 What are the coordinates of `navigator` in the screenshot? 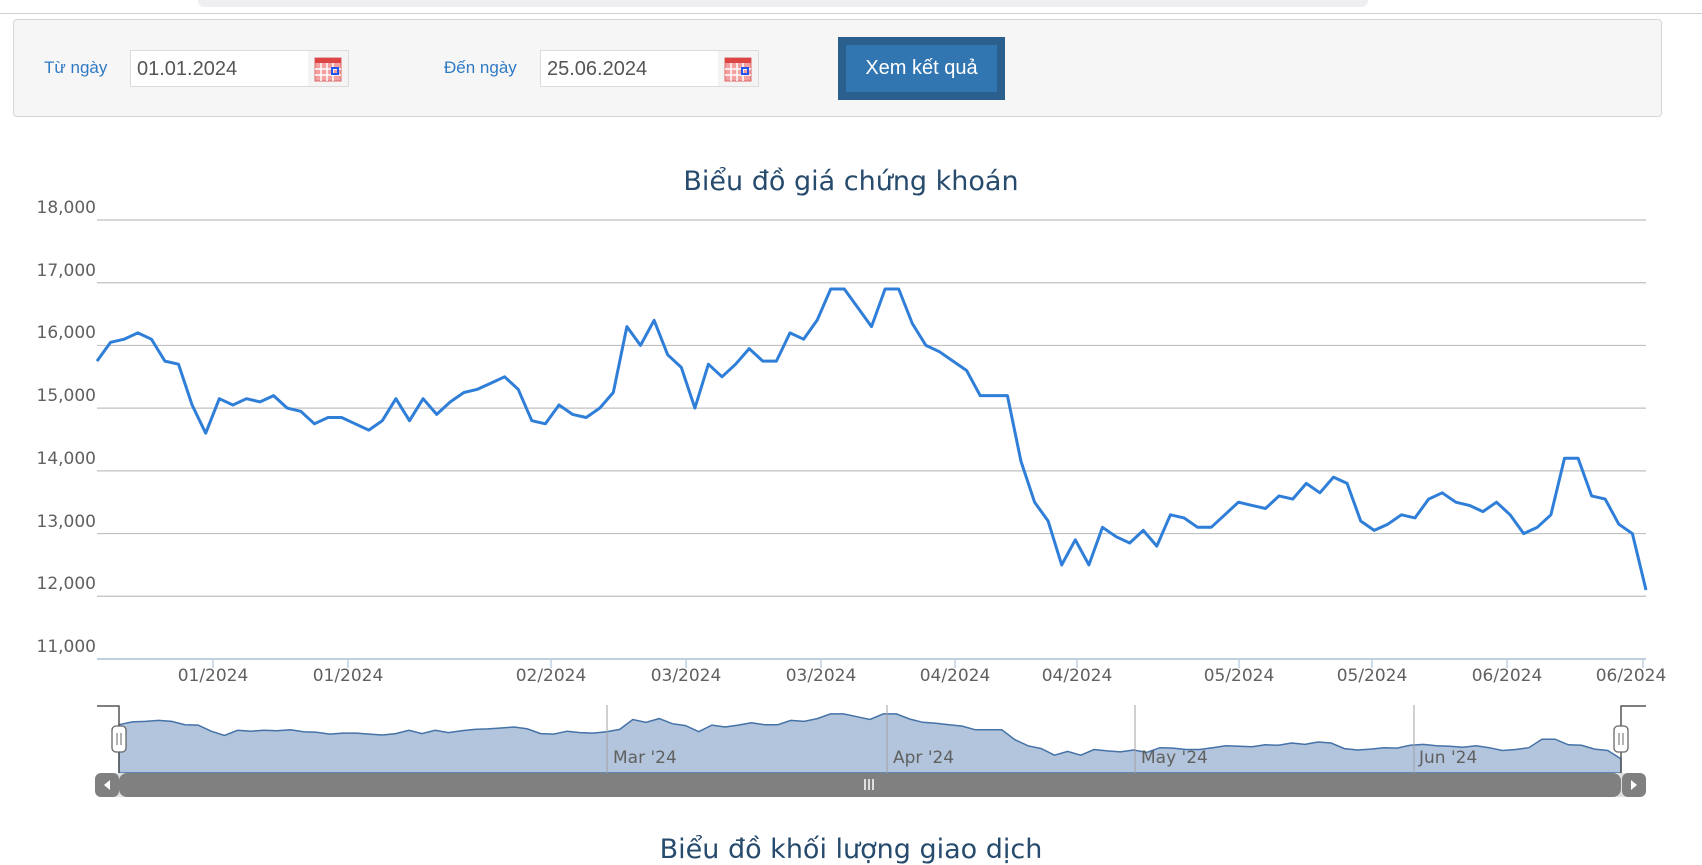 It's located at (871, 742).